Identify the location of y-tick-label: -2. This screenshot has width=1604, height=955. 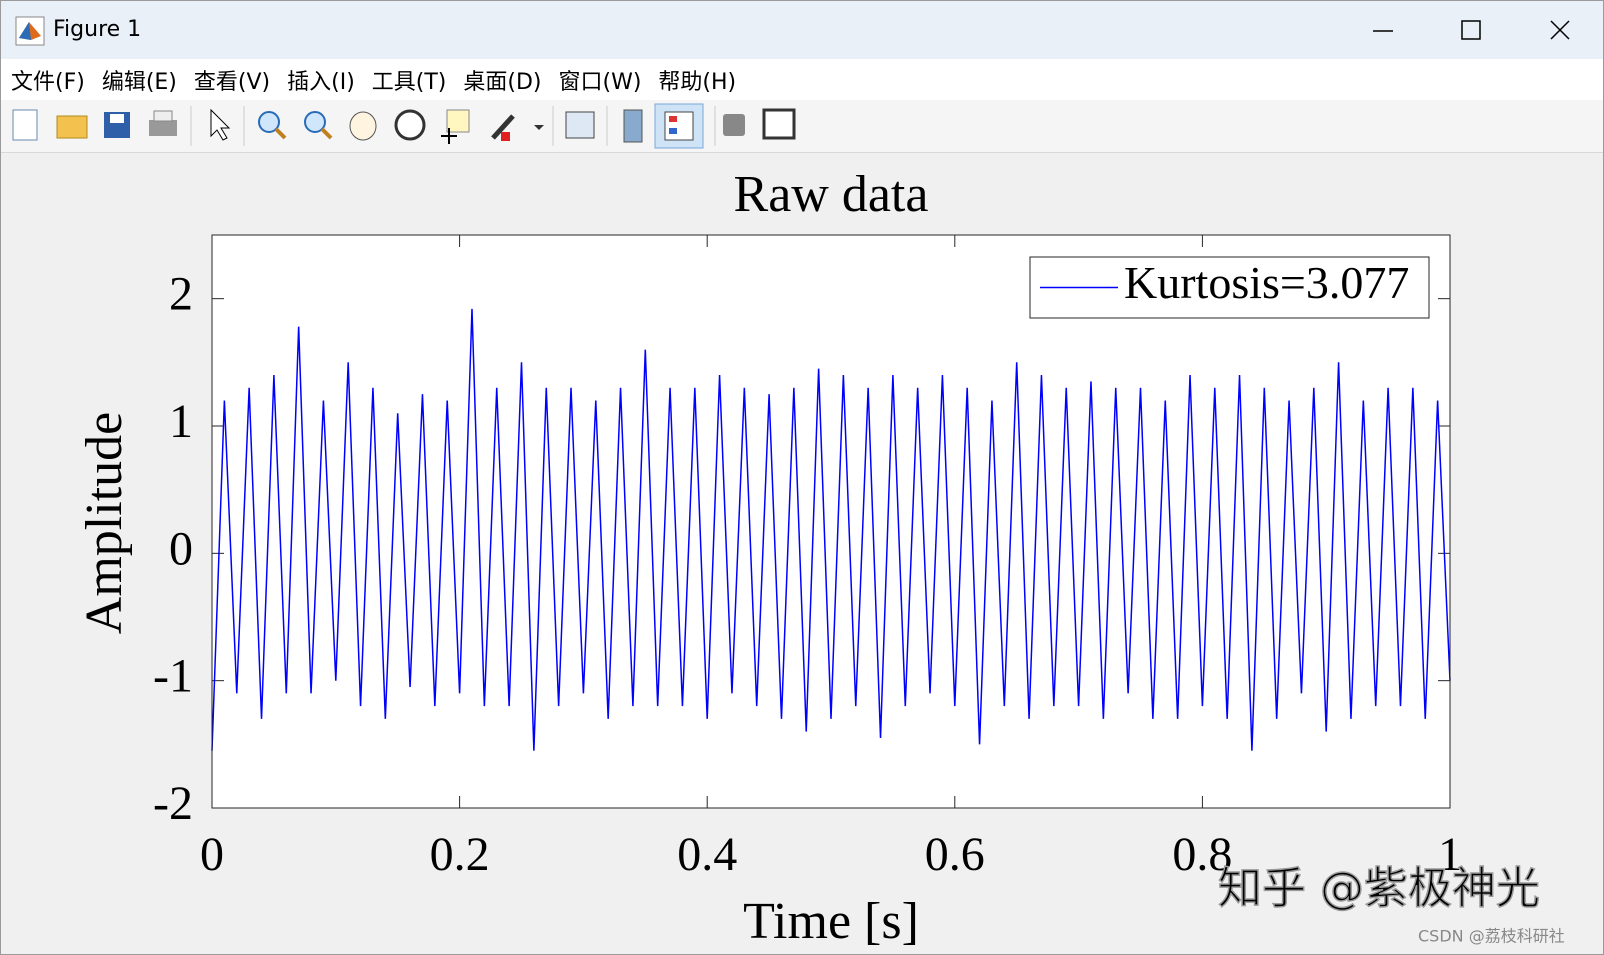
(173, 803).